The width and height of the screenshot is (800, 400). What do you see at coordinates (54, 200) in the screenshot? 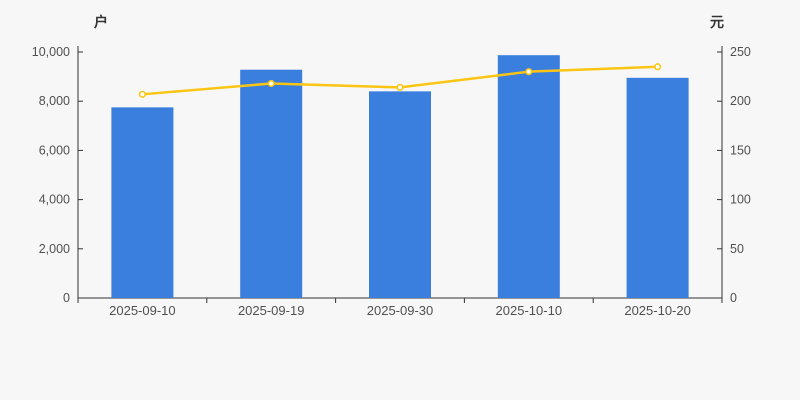
I see `left-axis-tick-label: 4,000` at bounding box center [54, 200].